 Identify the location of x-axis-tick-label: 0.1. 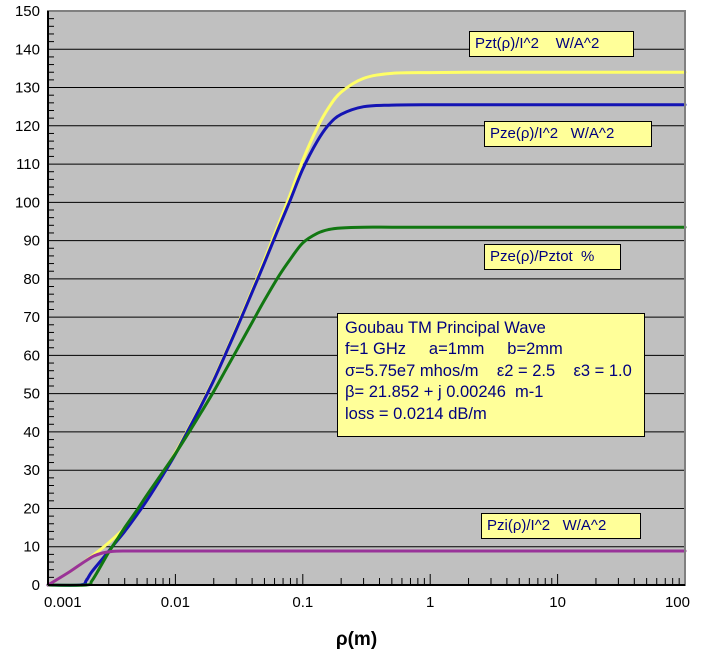
(302, 602).